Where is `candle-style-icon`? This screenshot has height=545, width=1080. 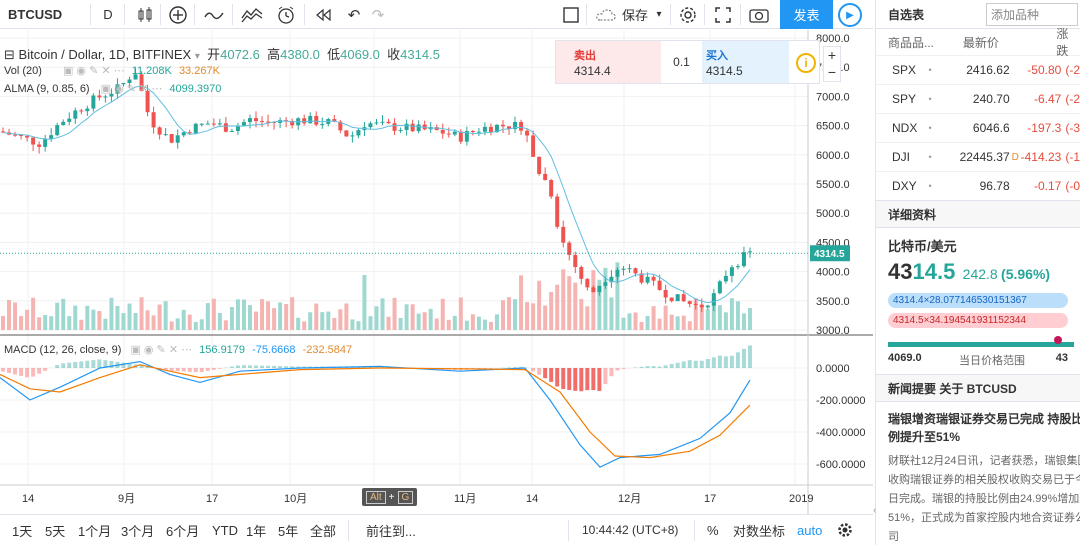
candle-style-icon is located at coordinates (145, 14).